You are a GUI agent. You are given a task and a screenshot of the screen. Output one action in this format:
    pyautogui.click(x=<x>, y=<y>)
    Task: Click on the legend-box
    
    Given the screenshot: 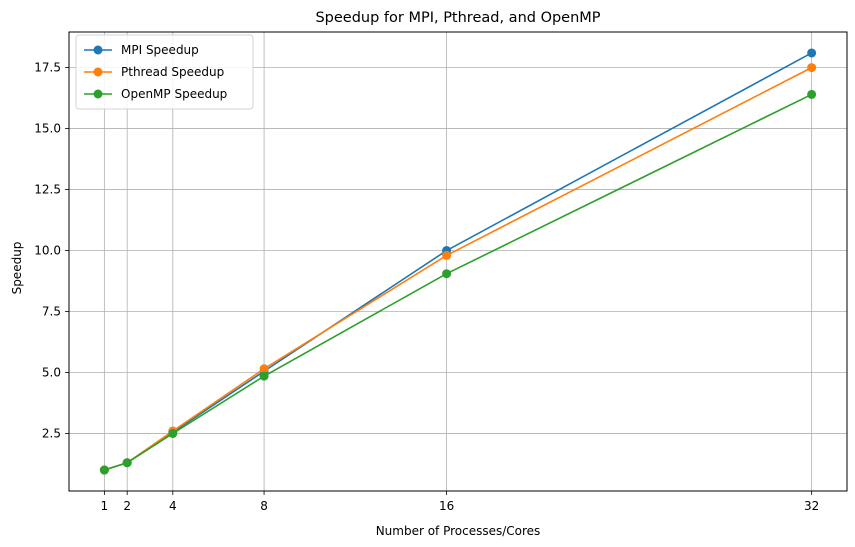 What is the action you would take?
    pyautogui.click(x=164, y=72)
    